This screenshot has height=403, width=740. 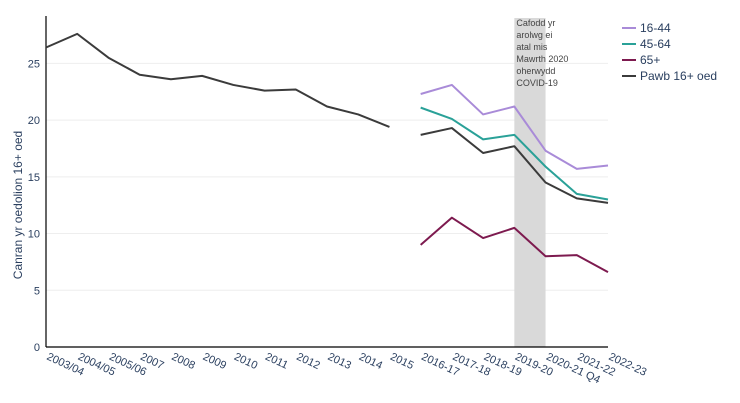 I want to click on legend-item-label: Pawb 16+ oed, so click(x=678, y=76).